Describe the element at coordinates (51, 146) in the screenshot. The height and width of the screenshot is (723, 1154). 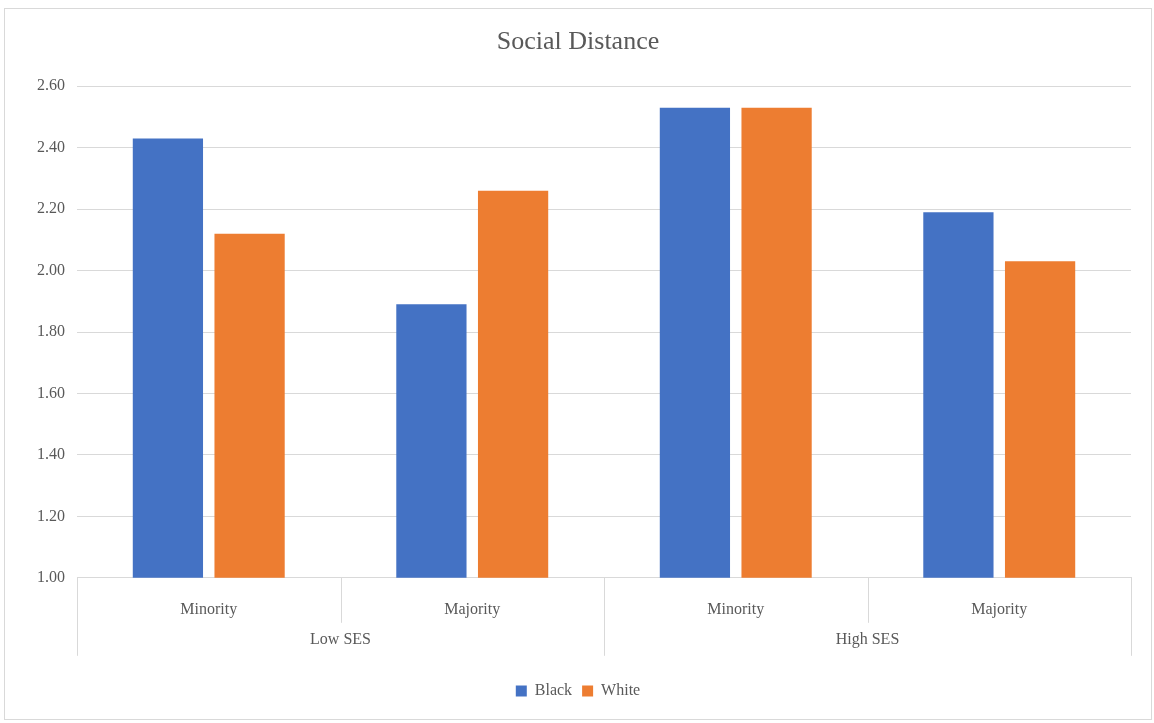
I see `y-tick-label: 2.40` at that location.